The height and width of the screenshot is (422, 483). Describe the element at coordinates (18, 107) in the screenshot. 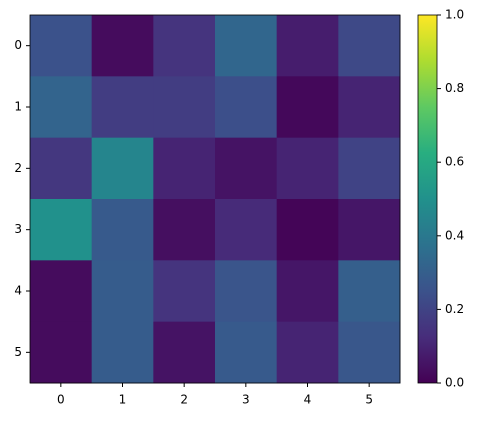

I see `y-tick-label: 1` at that location.